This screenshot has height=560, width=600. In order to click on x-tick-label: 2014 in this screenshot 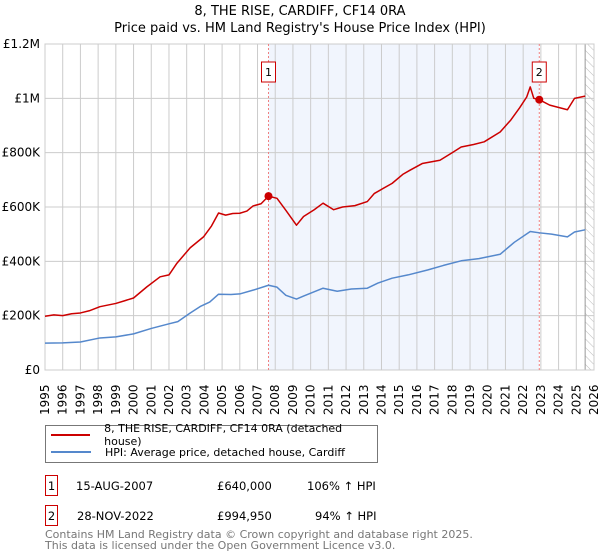, I will do `click(381, 399)`.